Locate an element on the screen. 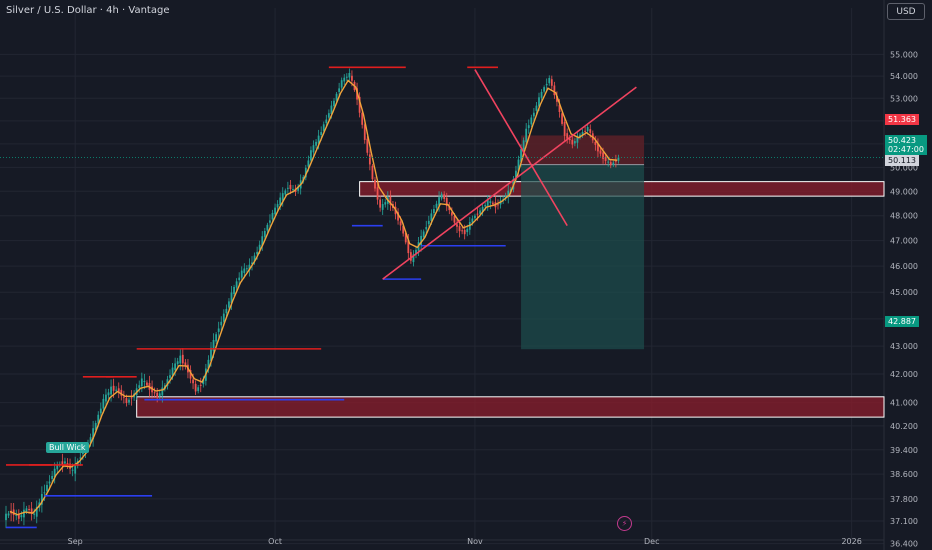  currency-button: USD is located at coordinates (906, 11).